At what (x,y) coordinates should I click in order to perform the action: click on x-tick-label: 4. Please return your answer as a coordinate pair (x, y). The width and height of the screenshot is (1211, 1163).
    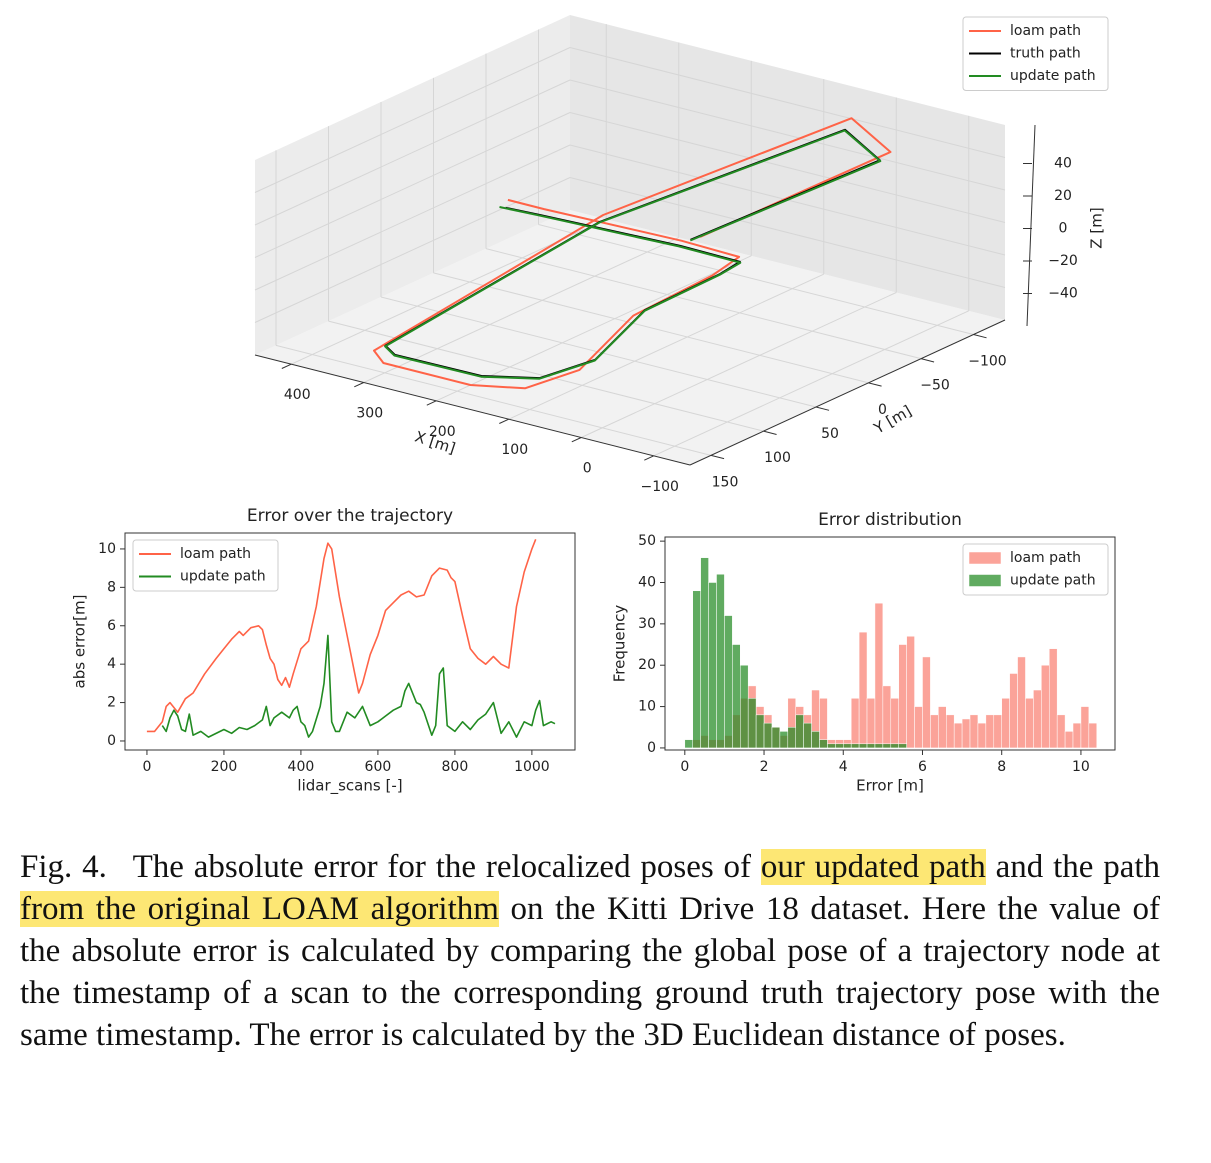
    Looking at the image, I should click on (843, 767).